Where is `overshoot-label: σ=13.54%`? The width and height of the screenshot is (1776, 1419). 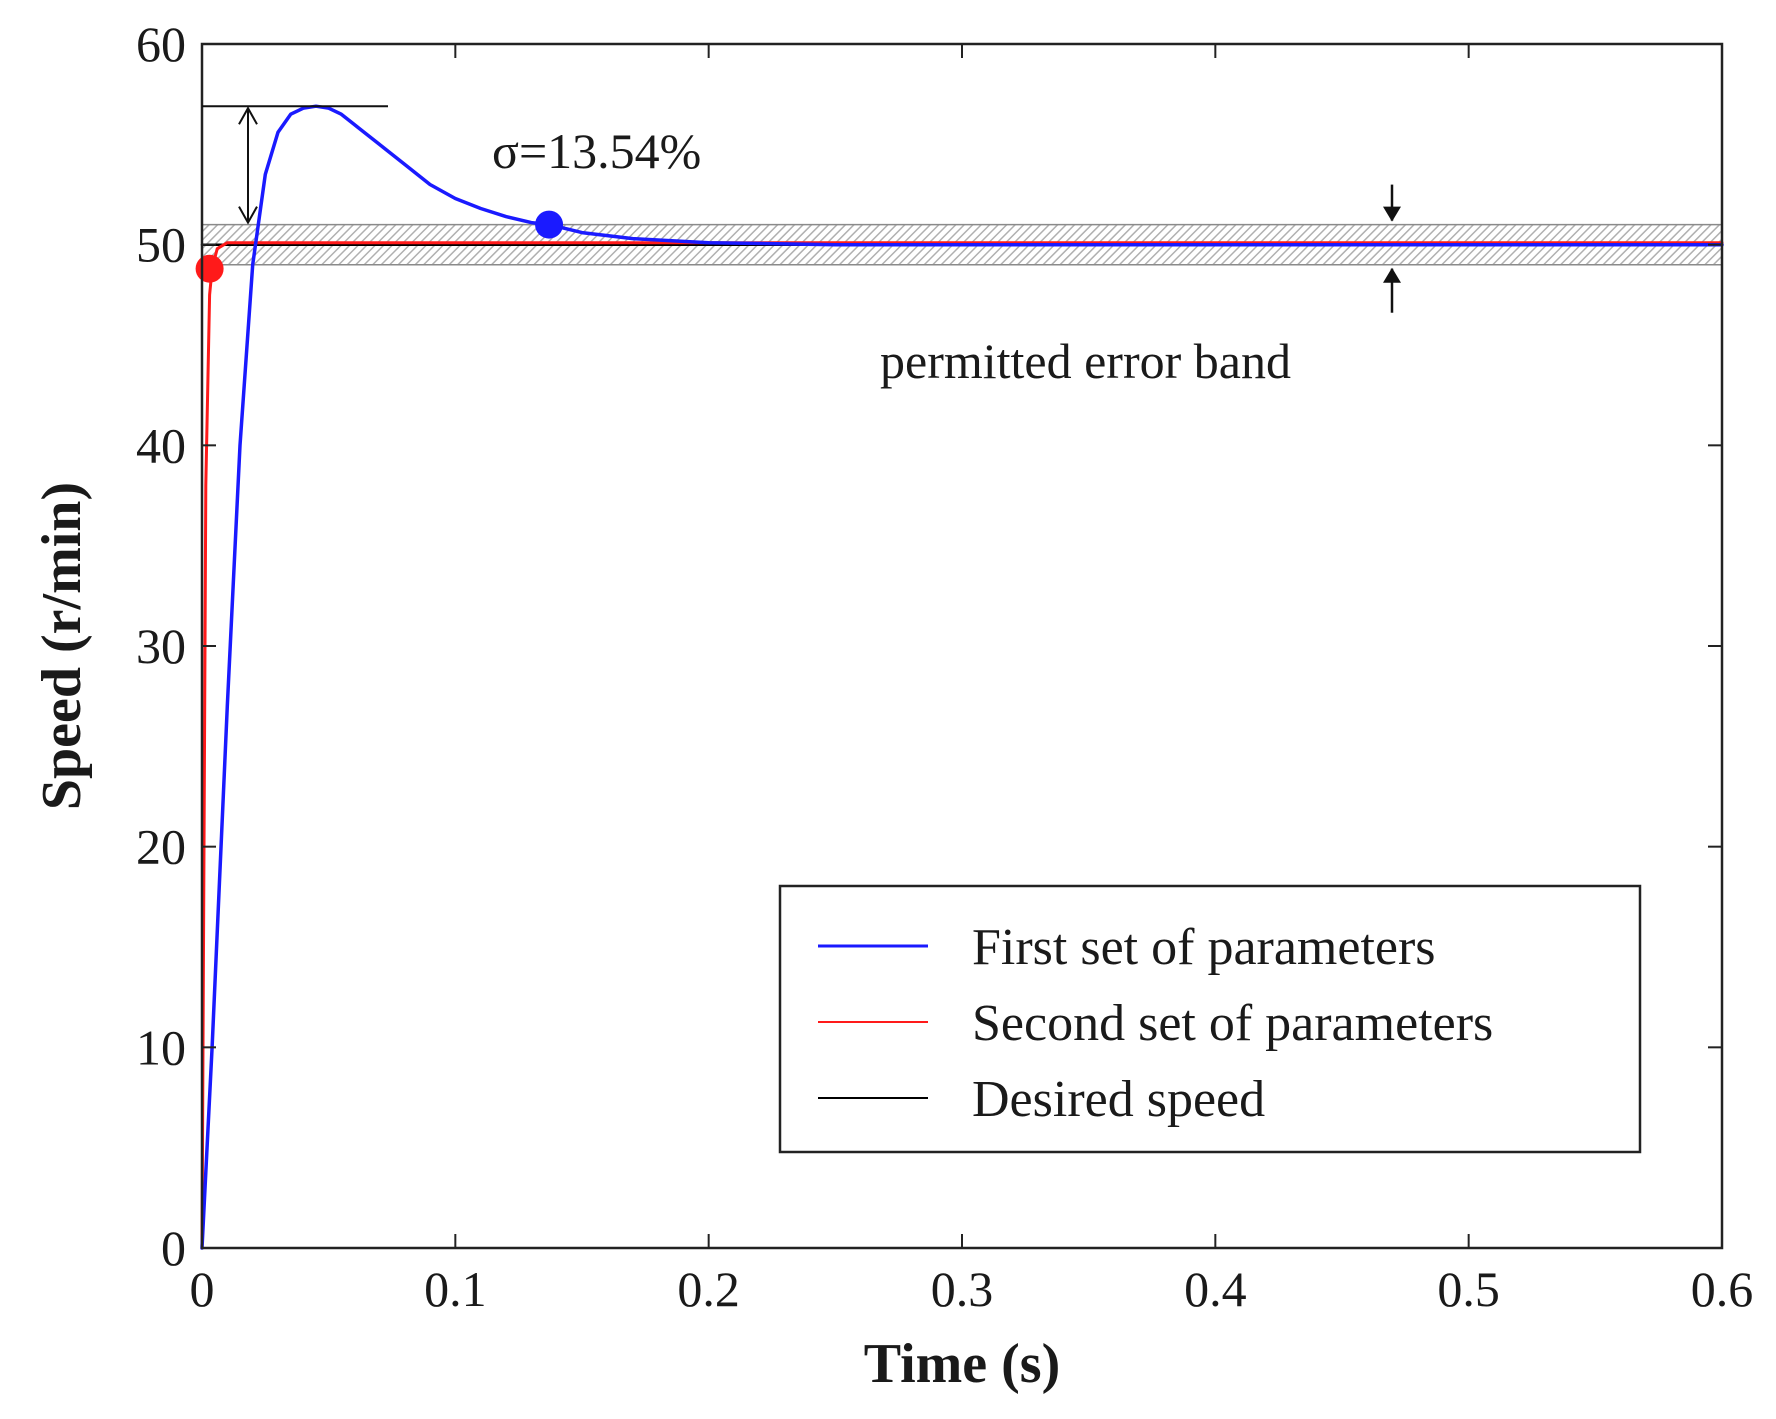 overshoot-label: σ=13.54% is located at coordinates (596, 151).